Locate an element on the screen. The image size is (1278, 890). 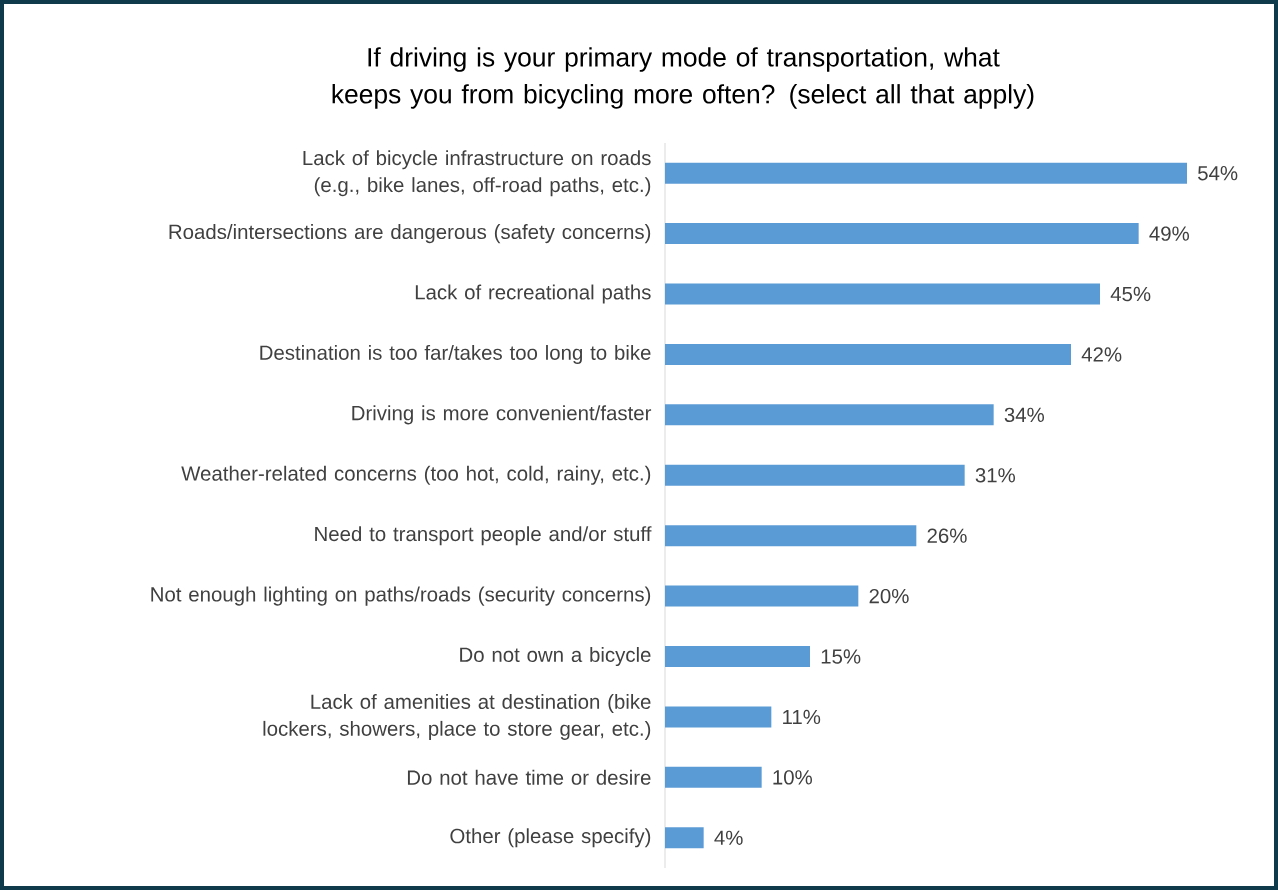
data-label: 15% is located at coordinates (841, 656).